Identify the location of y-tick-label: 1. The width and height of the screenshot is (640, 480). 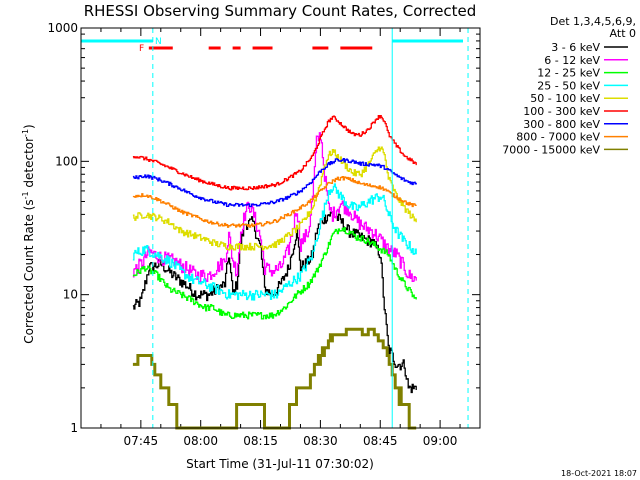
(74, 428).